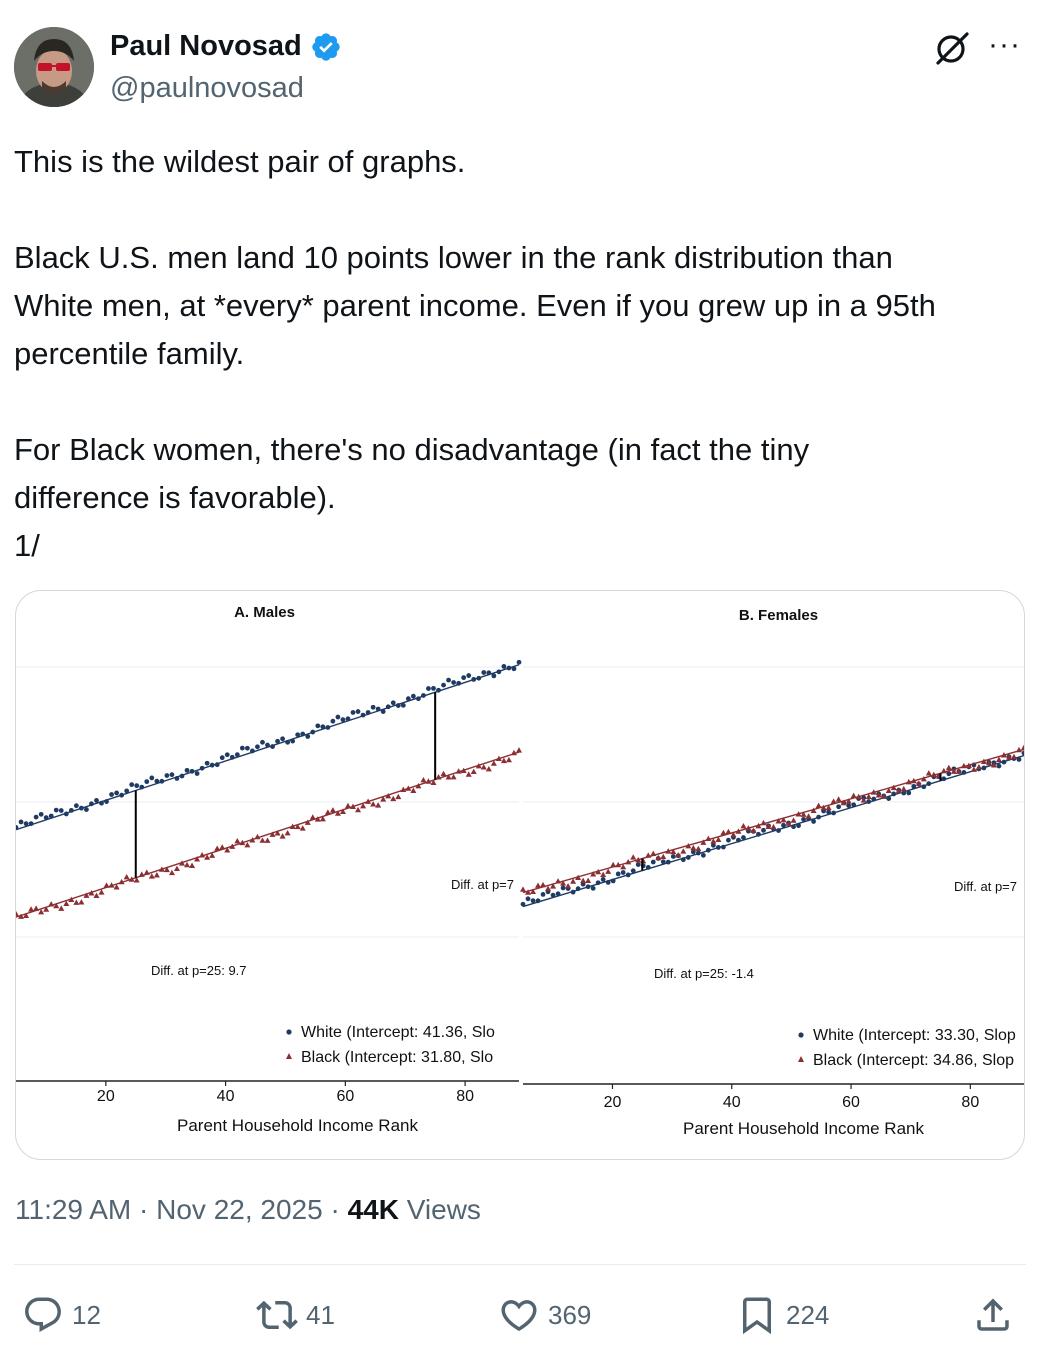  What do you see at coordinates (544, 1315) in the screenshot?
I see `like-button: 369` at bounding box center [544, 1315].